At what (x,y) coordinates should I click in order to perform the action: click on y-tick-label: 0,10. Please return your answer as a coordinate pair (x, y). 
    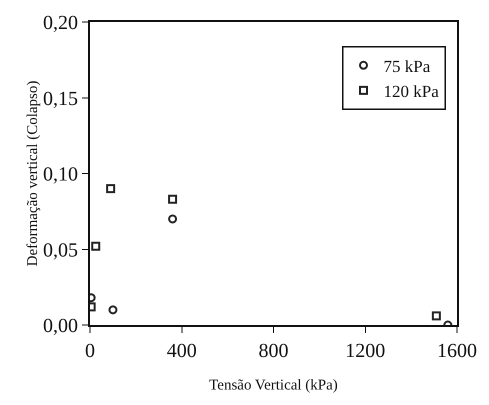
    Looking at the image, I should click on (60, 175).